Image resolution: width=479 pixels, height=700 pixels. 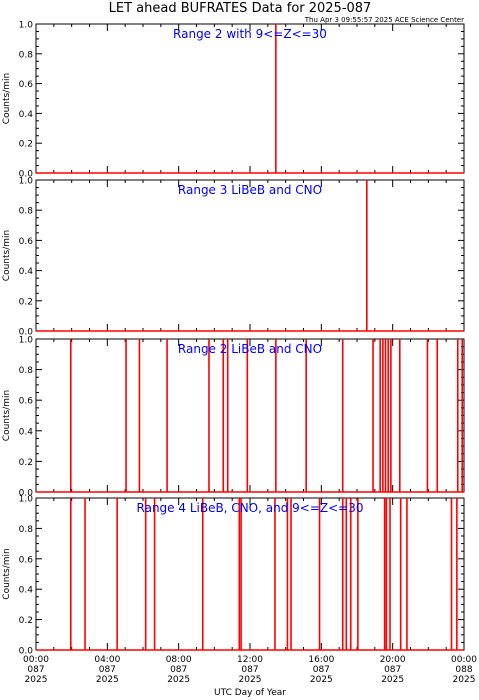 I want to click on x-tick-label: 12:00, so click(x=250, y=660).